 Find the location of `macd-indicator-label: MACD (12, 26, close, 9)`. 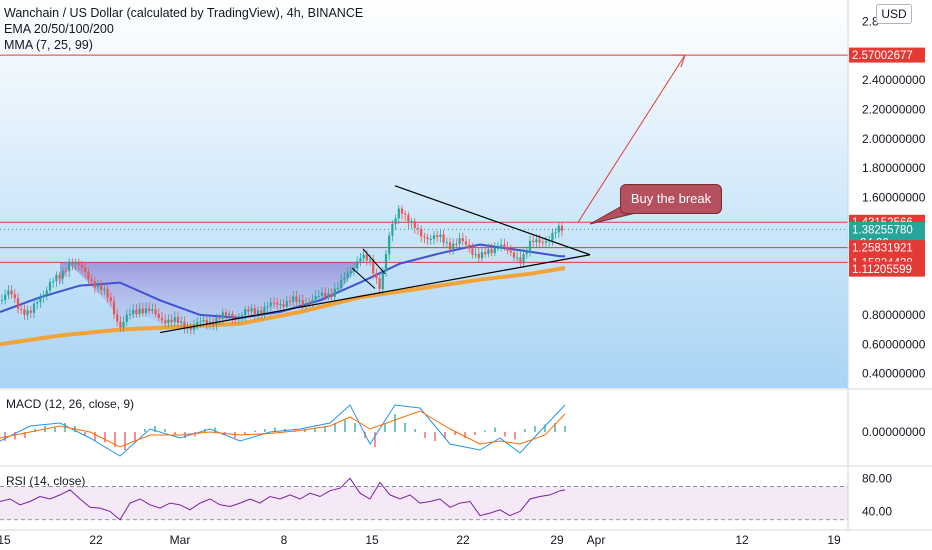

macd-indicator-label: MACD (12, 26, close, 9) is located at coordinates (70, 404).